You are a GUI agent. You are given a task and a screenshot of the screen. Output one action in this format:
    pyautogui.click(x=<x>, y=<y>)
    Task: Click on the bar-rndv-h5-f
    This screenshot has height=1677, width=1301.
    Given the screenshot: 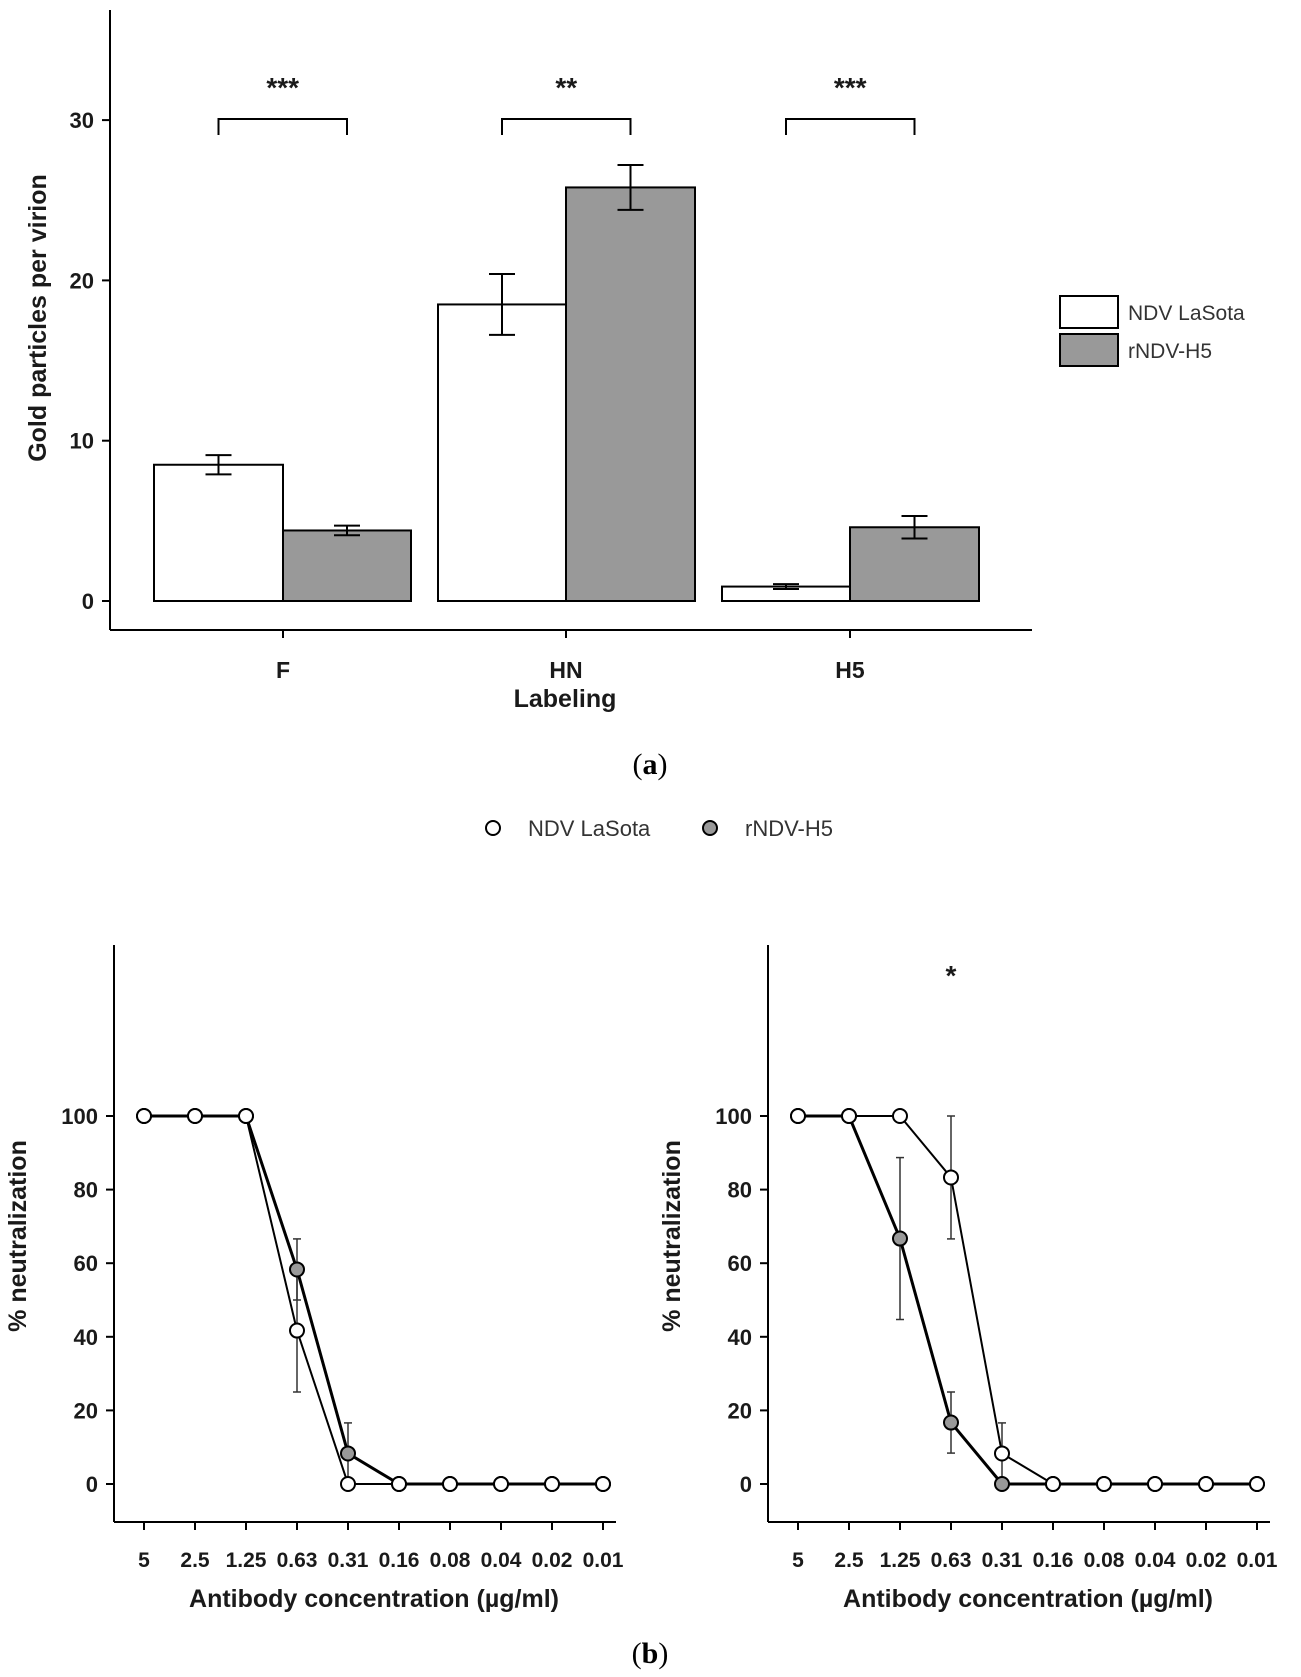 What is the action you would take?
    pyautogui.click(x=347, y=566)
    